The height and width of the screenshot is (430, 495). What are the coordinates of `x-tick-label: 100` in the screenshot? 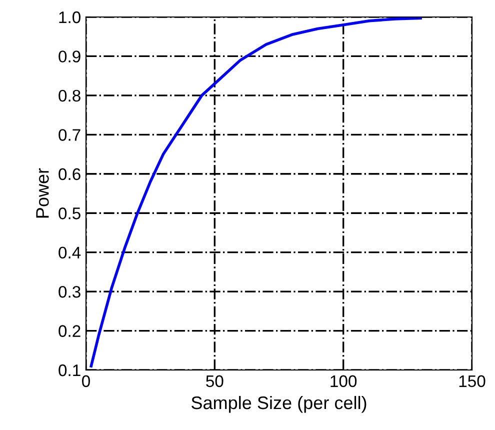 It's located at (343, 381).